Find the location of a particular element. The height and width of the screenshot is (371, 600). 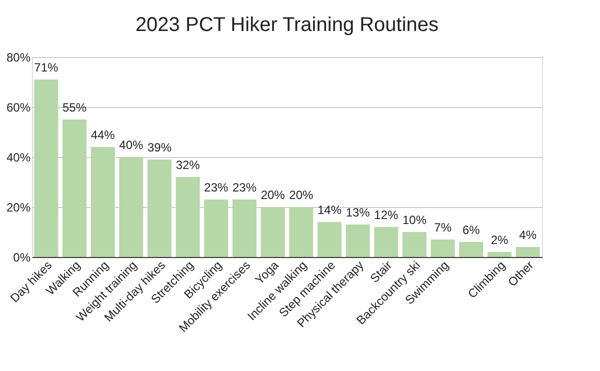

data-label: 2% is located at coordinates (499, 240).